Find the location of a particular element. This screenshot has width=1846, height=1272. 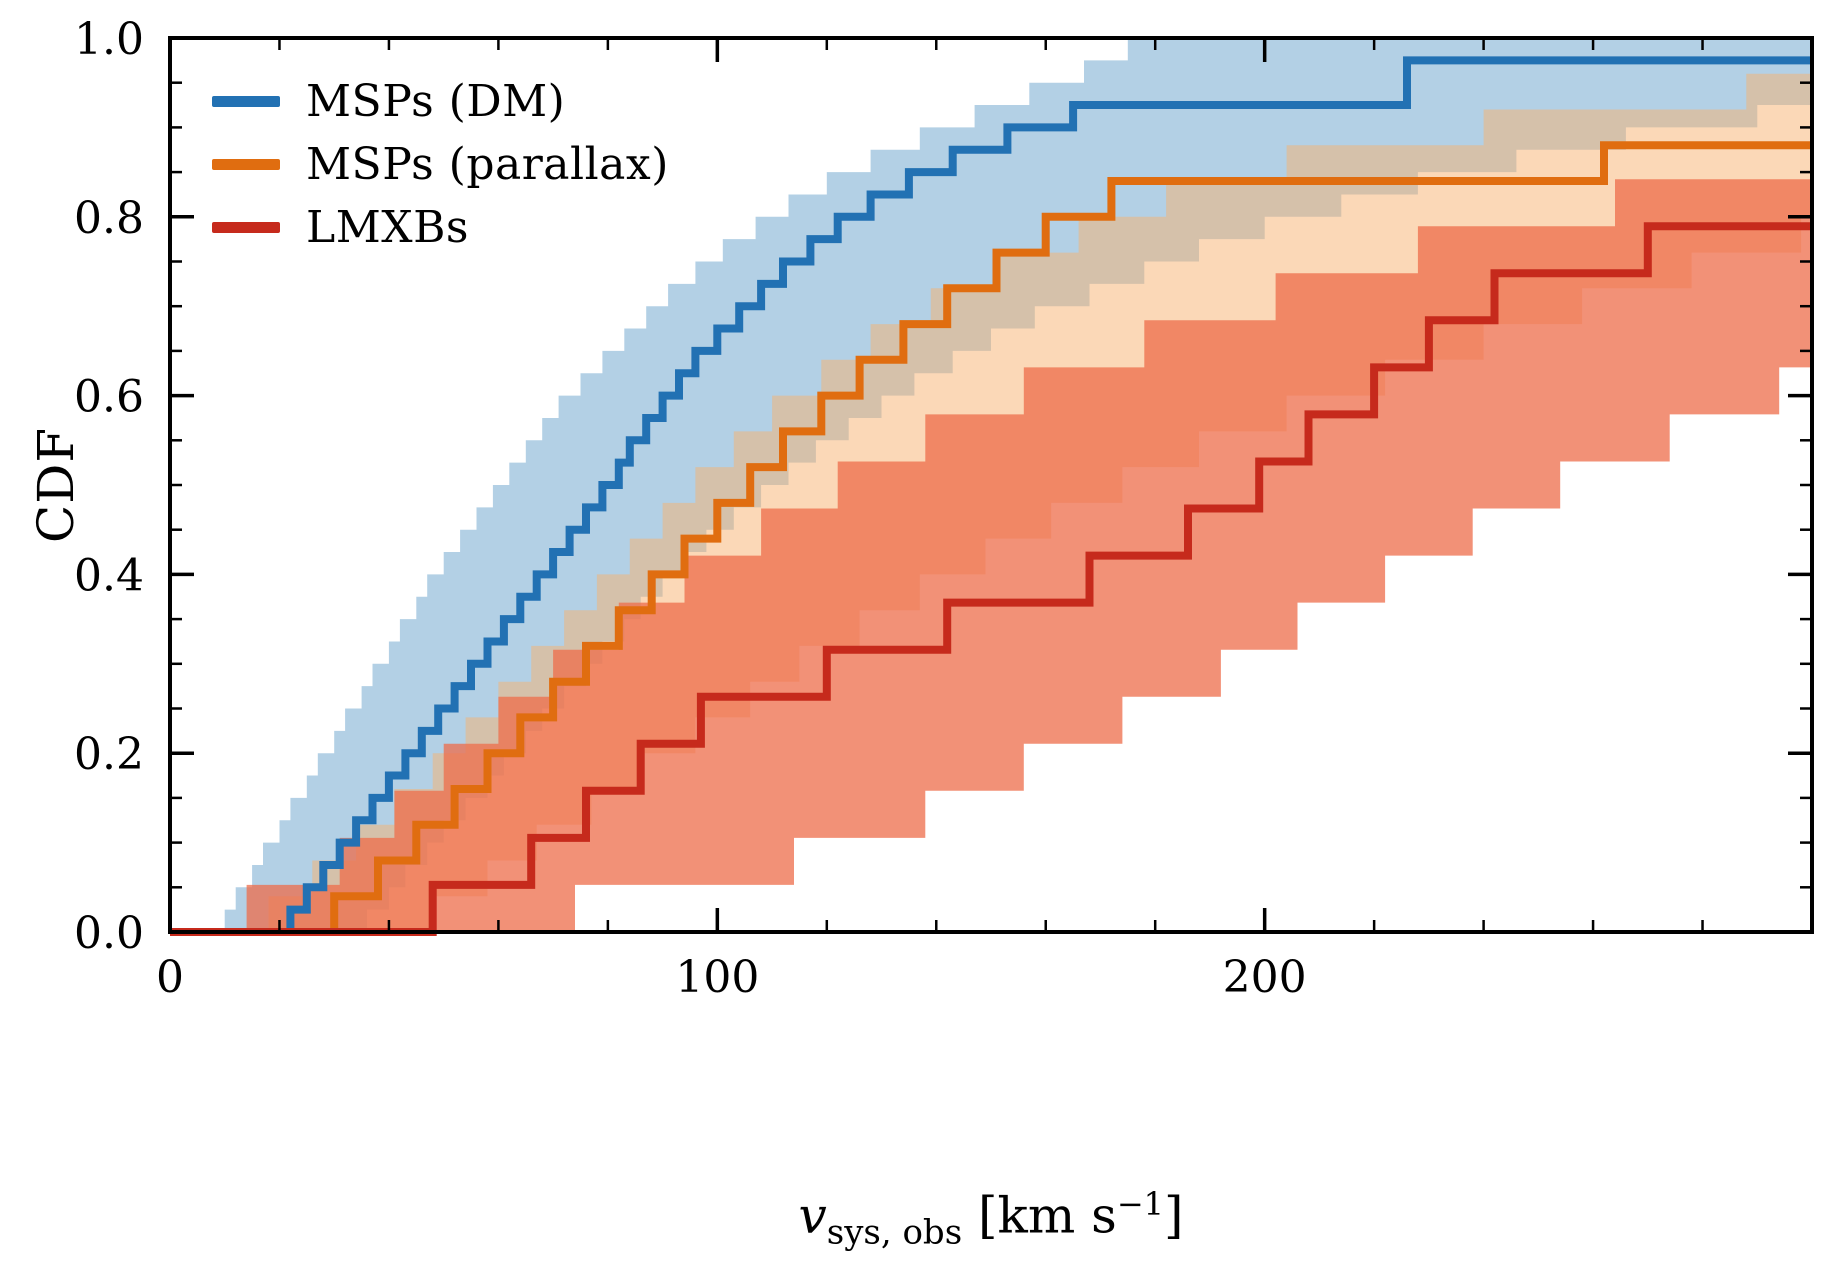

legend-swatch-msp-dm is located at coordinates (246, 101).